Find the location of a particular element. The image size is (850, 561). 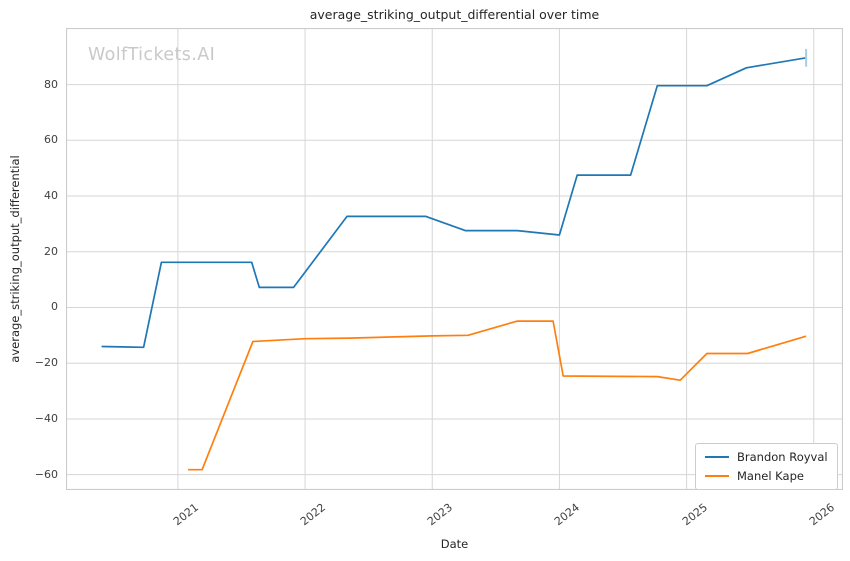

x-tick-label: 2026 is located at coordinates (821, 514).